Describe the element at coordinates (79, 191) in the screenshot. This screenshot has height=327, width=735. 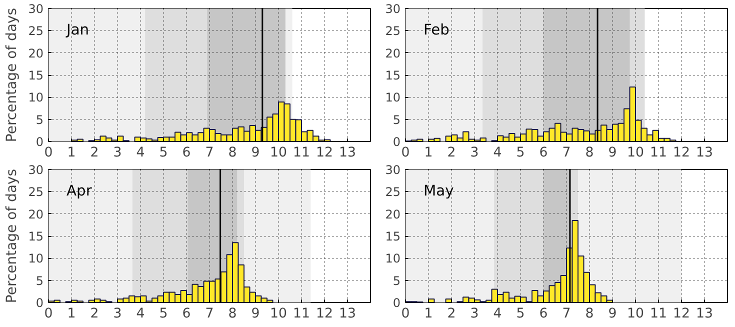
I see `text: Apr` at that location.